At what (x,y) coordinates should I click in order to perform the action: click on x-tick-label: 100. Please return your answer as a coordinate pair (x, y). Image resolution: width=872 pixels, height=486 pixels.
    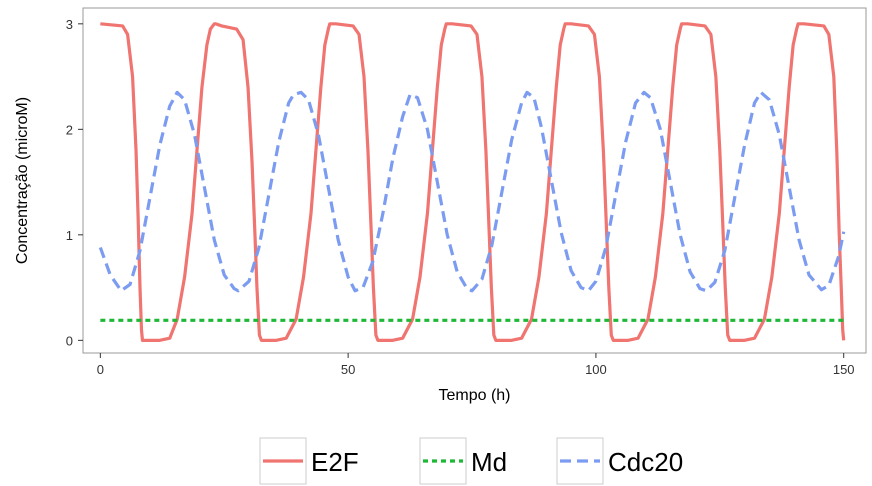
    Looking at the image, I should click on (596, 369).